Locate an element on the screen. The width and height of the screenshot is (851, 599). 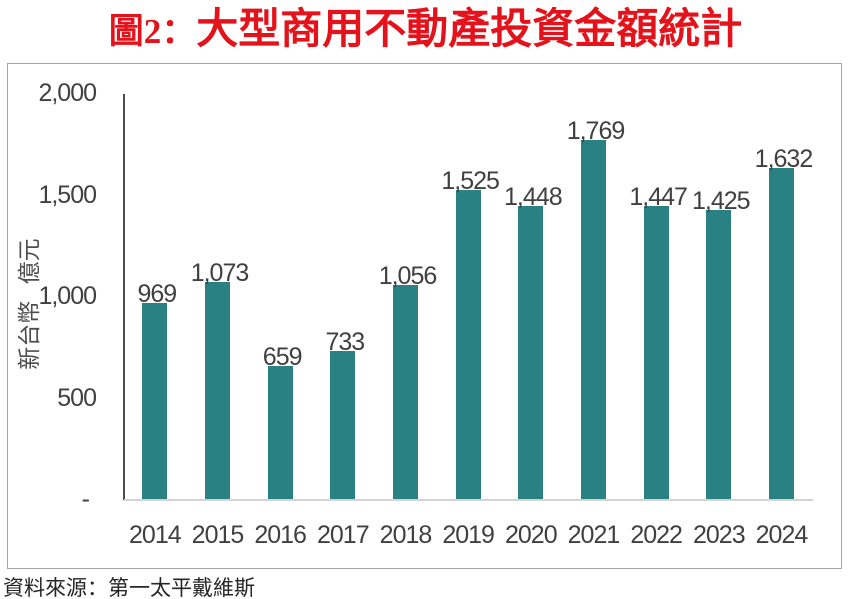
bar-value-label-2014: 969 is located at coordinates (157, 293).